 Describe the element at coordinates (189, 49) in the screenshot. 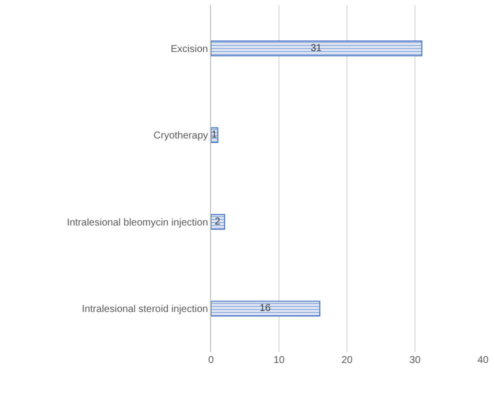

I see `y-tick-label: Excision` at that location.